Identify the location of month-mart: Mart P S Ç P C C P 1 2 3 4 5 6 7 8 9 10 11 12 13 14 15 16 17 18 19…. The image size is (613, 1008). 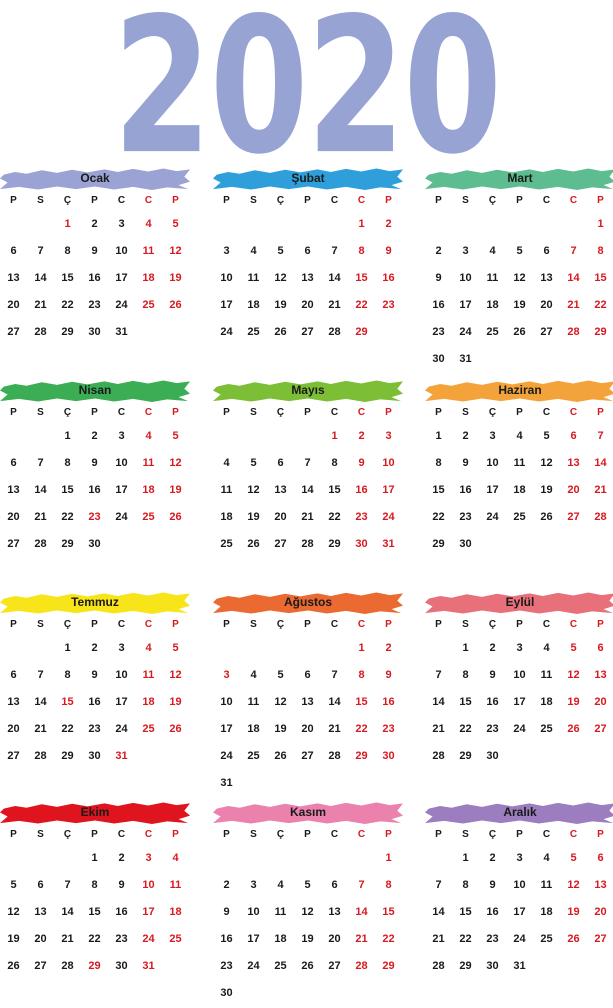
(519, 271).